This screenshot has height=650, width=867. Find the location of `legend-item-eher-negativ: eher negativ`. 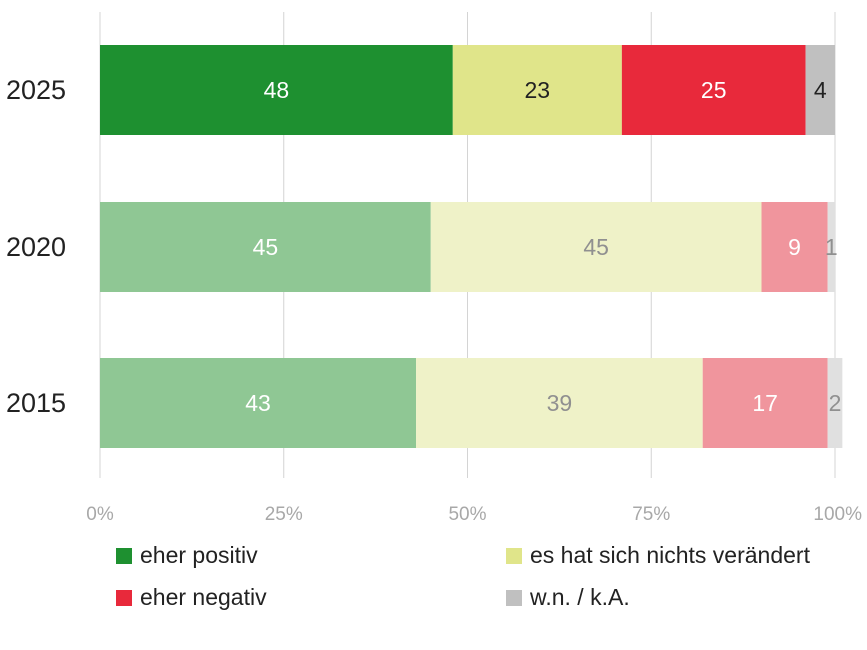

legend-item-eher-negativ: eher negativ is located at coordinates (191, 597).